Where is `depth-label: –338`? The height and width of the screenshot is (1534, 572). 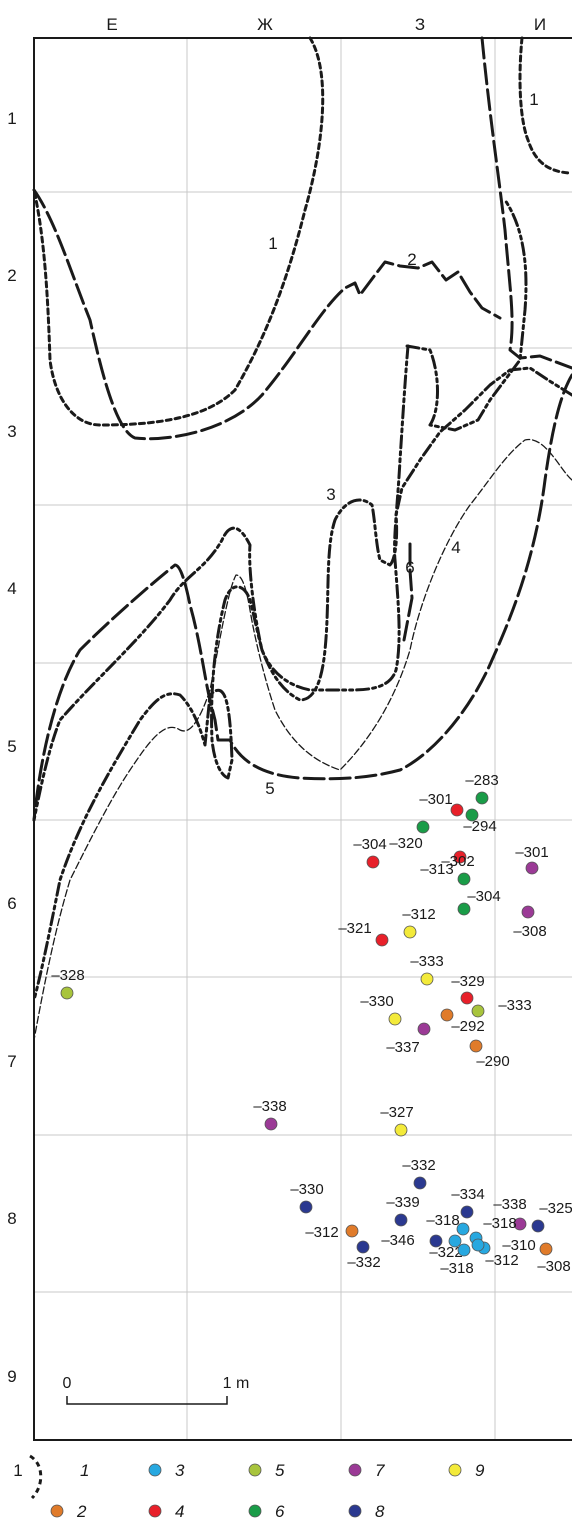 depth-label: –338 is located at coordinates (509, 1204).